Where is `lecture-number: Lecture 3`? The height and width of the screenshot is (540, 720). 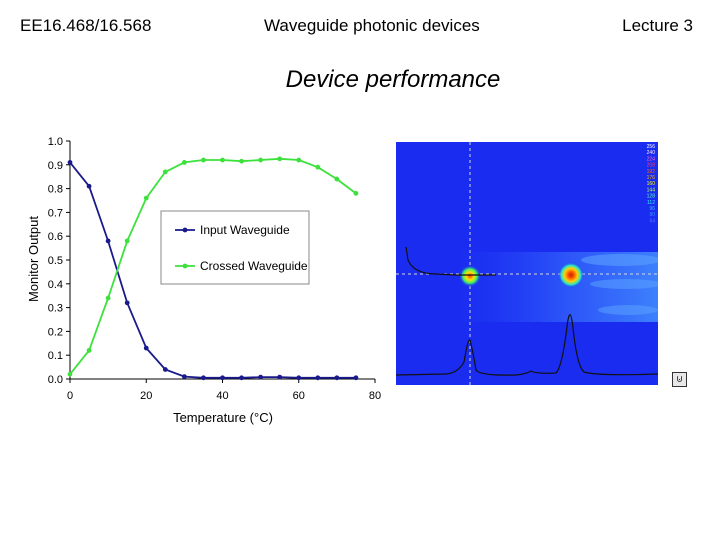 lecture-number: Lecture 3 is located at coordinates (657, 25).